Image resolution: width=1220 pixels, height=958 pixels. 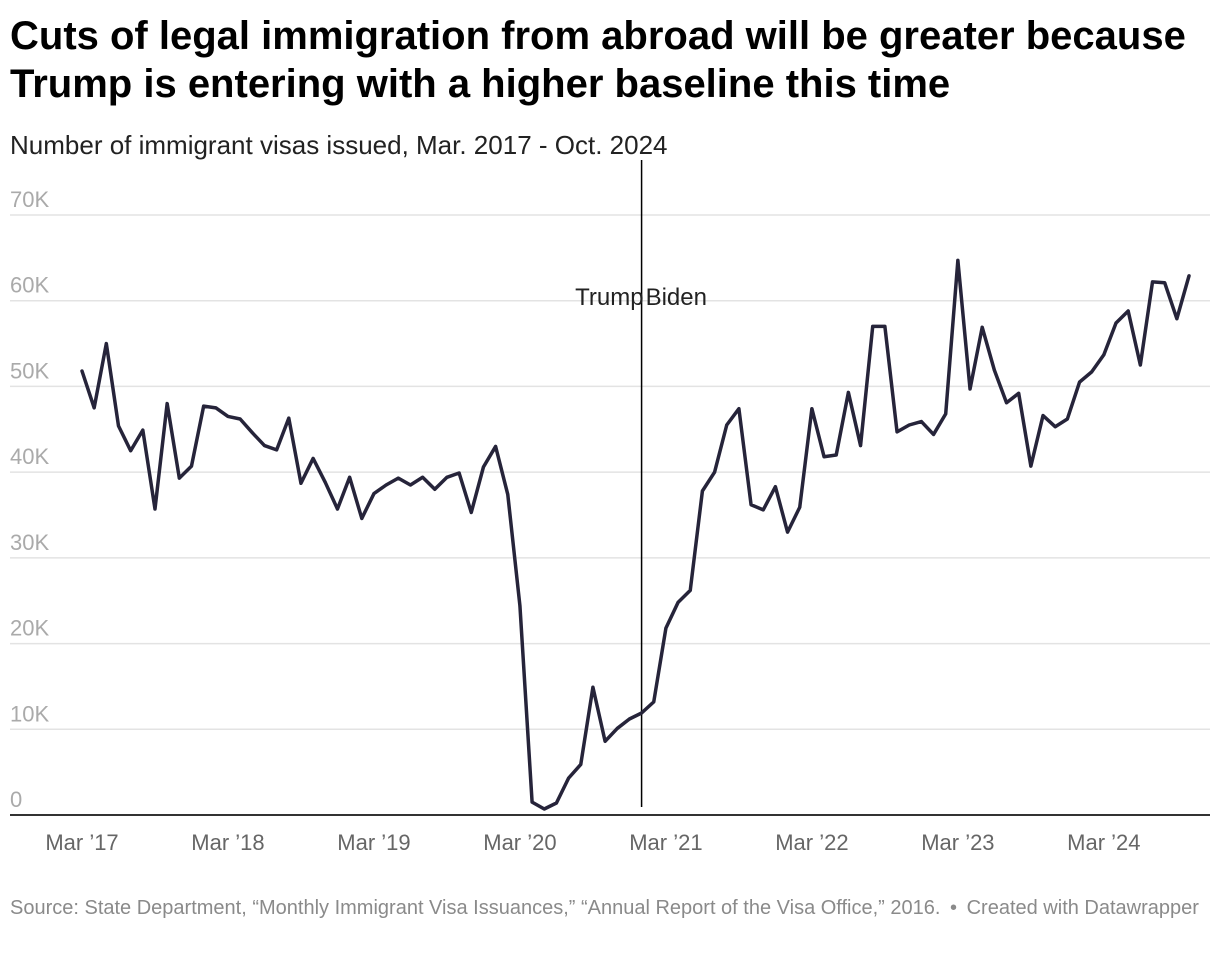 I want to click on x-tick-label: Mar ’19, so click(x=373, y=842).